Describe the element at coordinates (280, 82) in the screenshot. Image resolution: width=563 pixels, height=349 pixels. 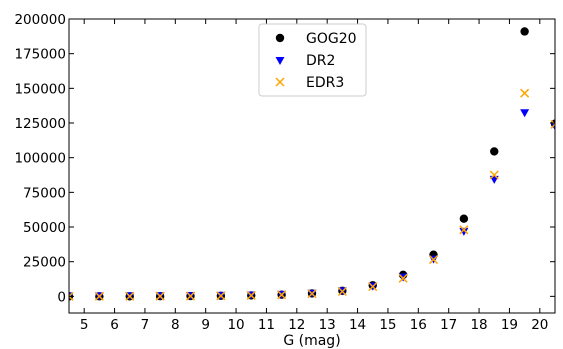
I see `legend-marker-edr3` at that location.